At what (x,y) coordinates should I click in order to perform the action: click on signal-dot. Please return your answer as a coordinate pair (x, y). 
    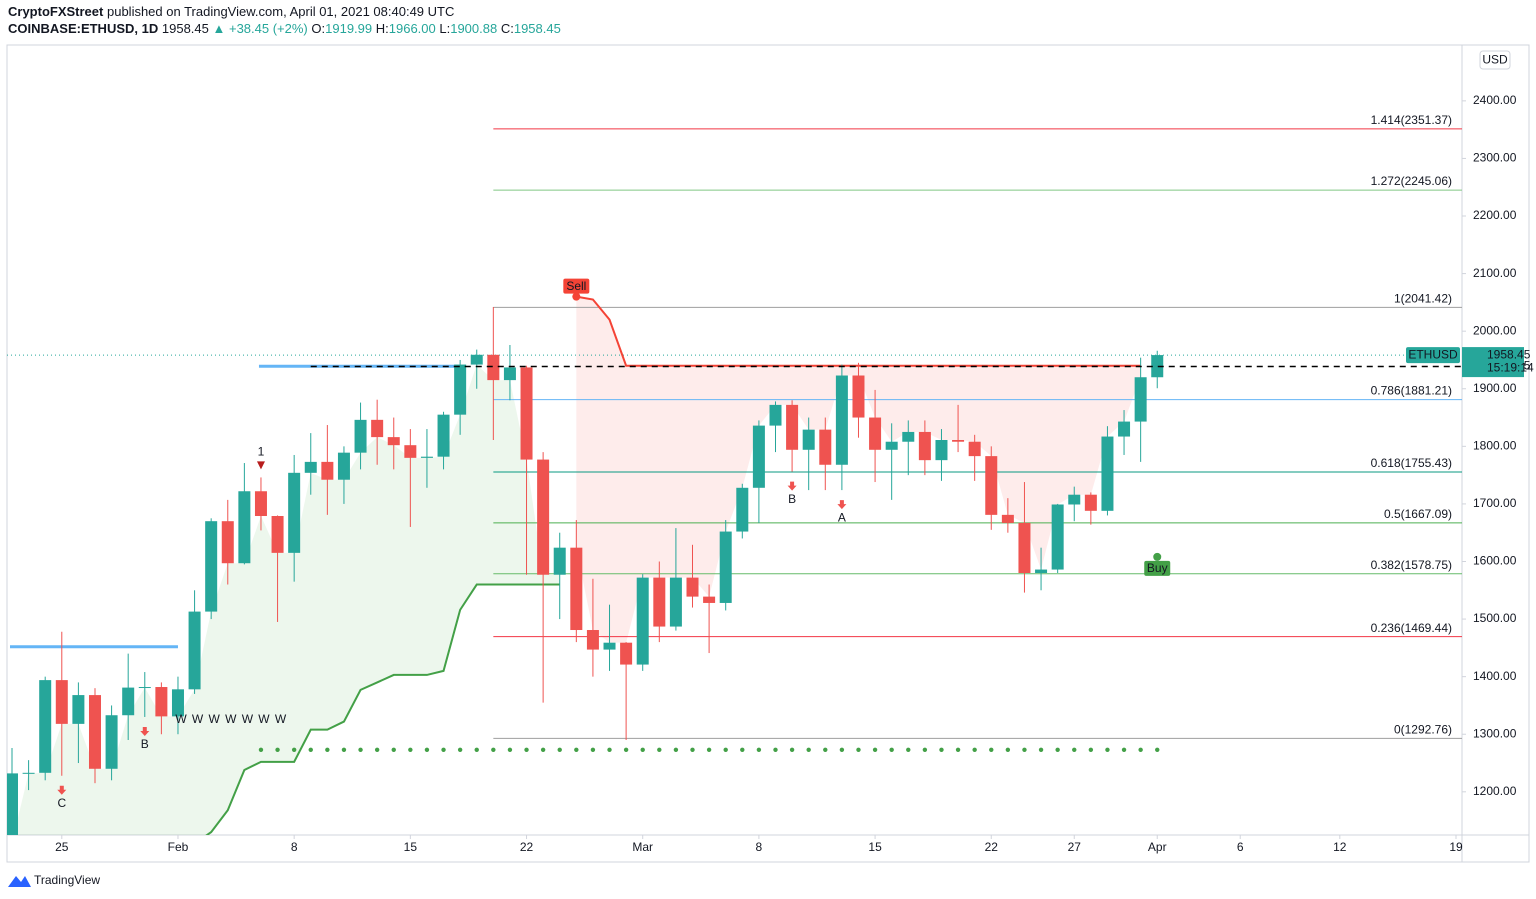
    Looking at the image, I should click on (576, 296).